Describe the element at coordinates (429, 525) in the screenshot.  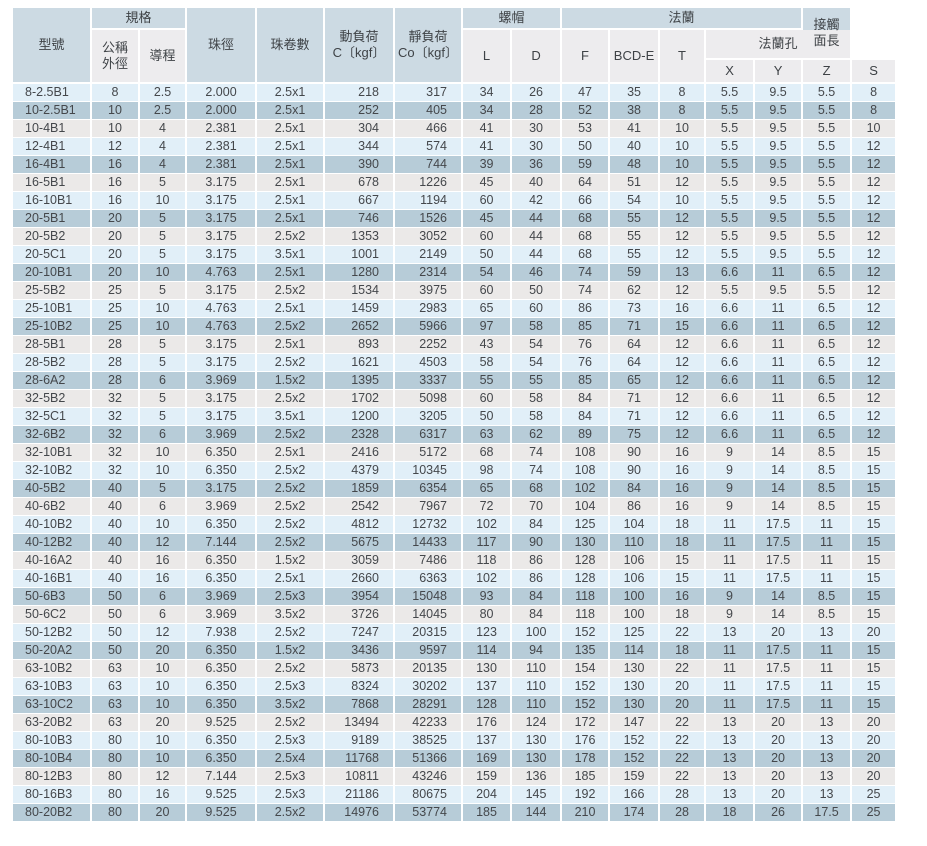
I see `cell-static-load: 12732` at that location.